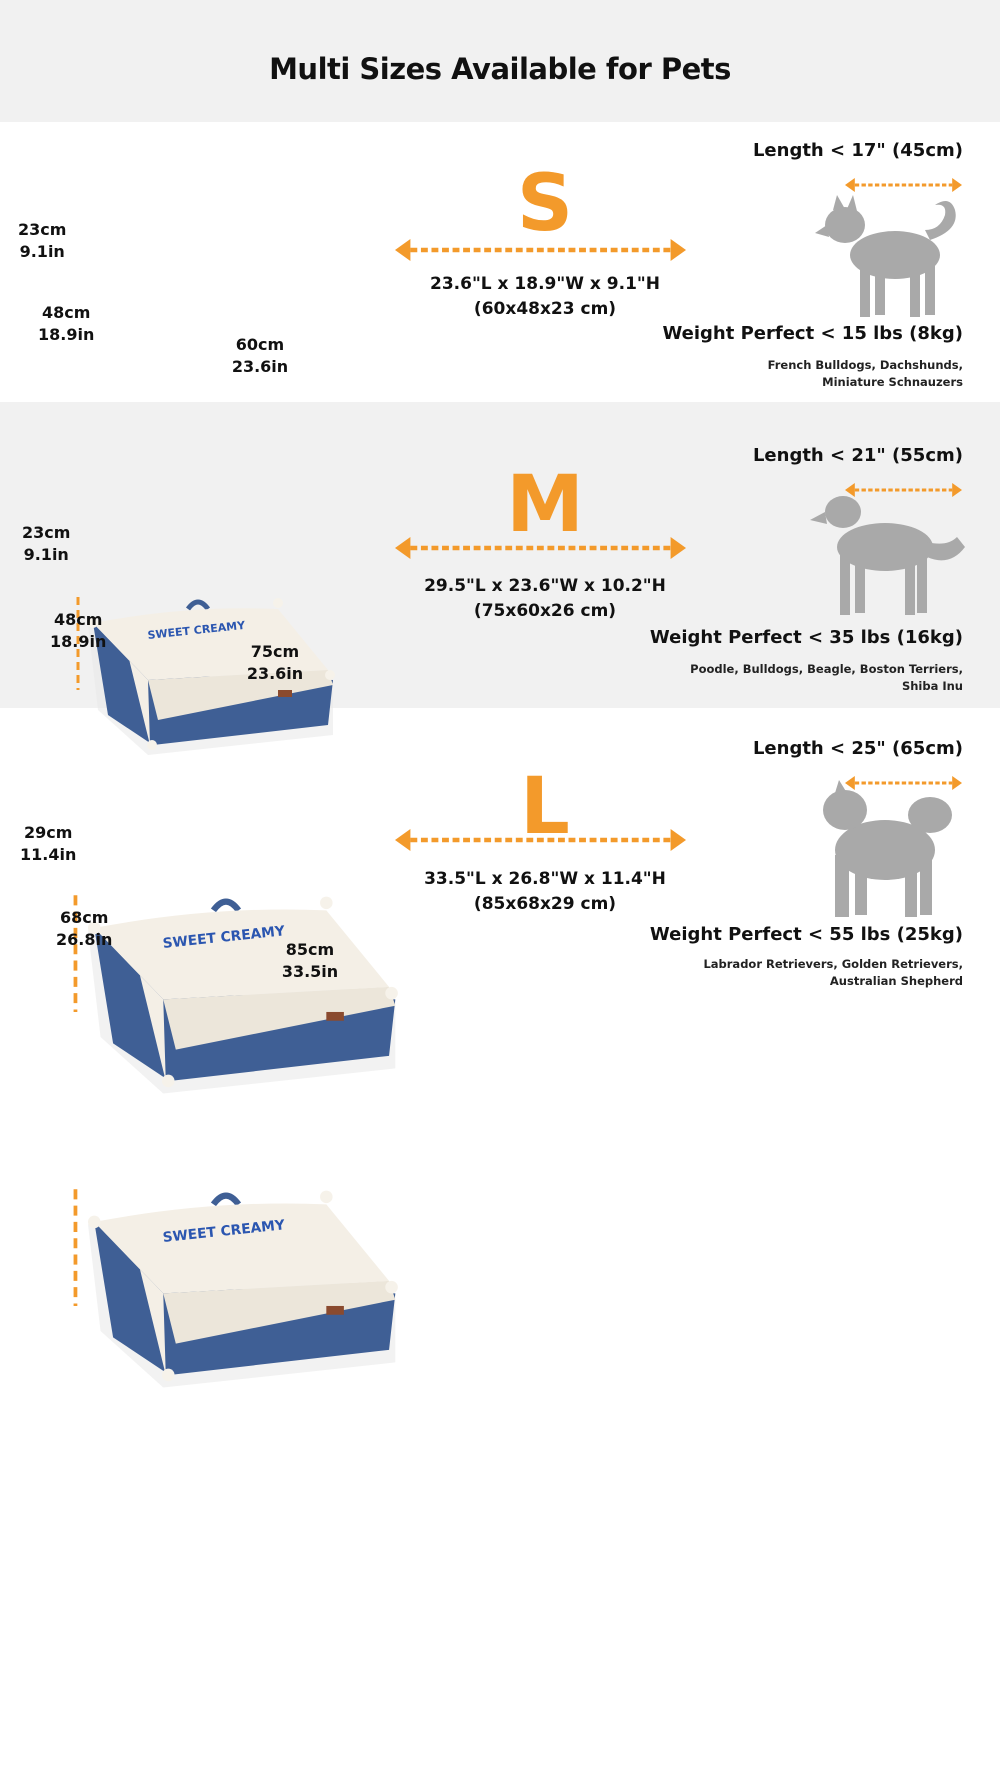 The image size is (1000, 1782). I want to click on length-cm: 85cm, so click(310, 949).